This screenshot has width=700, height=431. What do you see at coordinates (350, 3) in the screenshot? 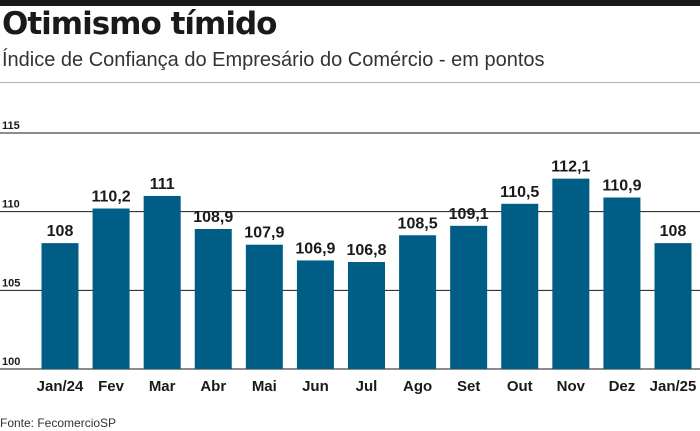
I see `top-rule` at bounding box center [350, 3].